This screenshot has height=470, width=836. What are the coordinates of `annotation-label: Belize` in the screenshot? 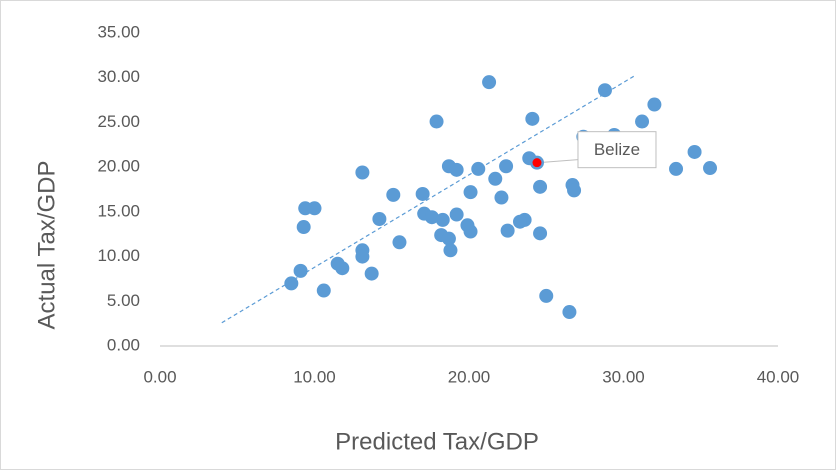 It's located at (617, 149).